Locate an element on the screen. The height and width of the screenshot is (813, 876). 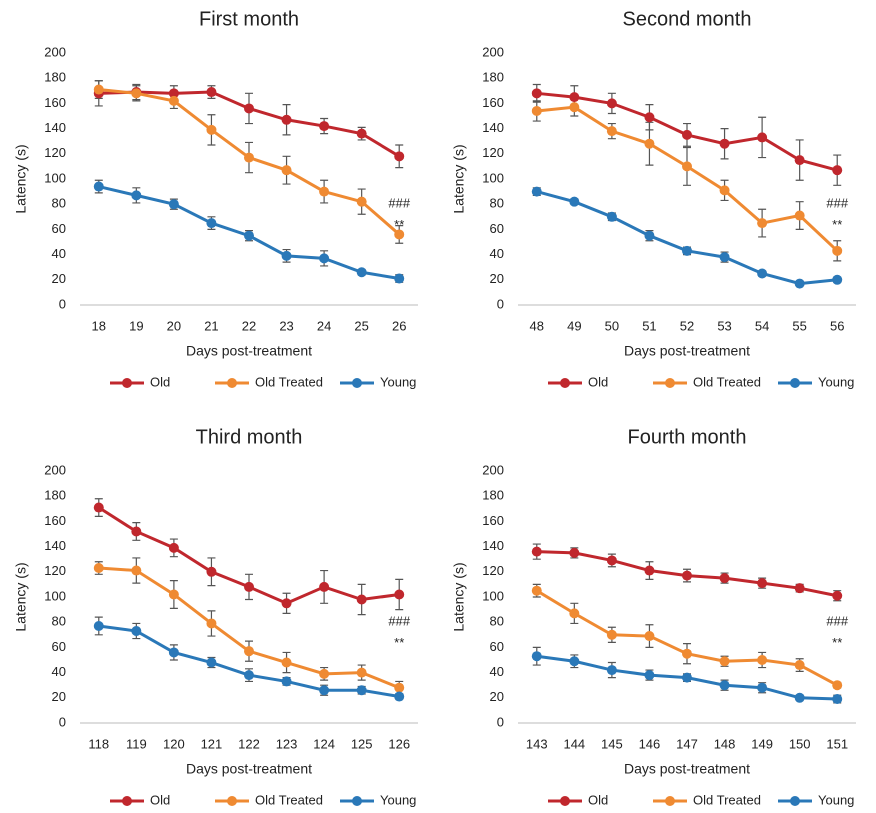
x-tick-label: 148 is located at coordinates (725, 743).